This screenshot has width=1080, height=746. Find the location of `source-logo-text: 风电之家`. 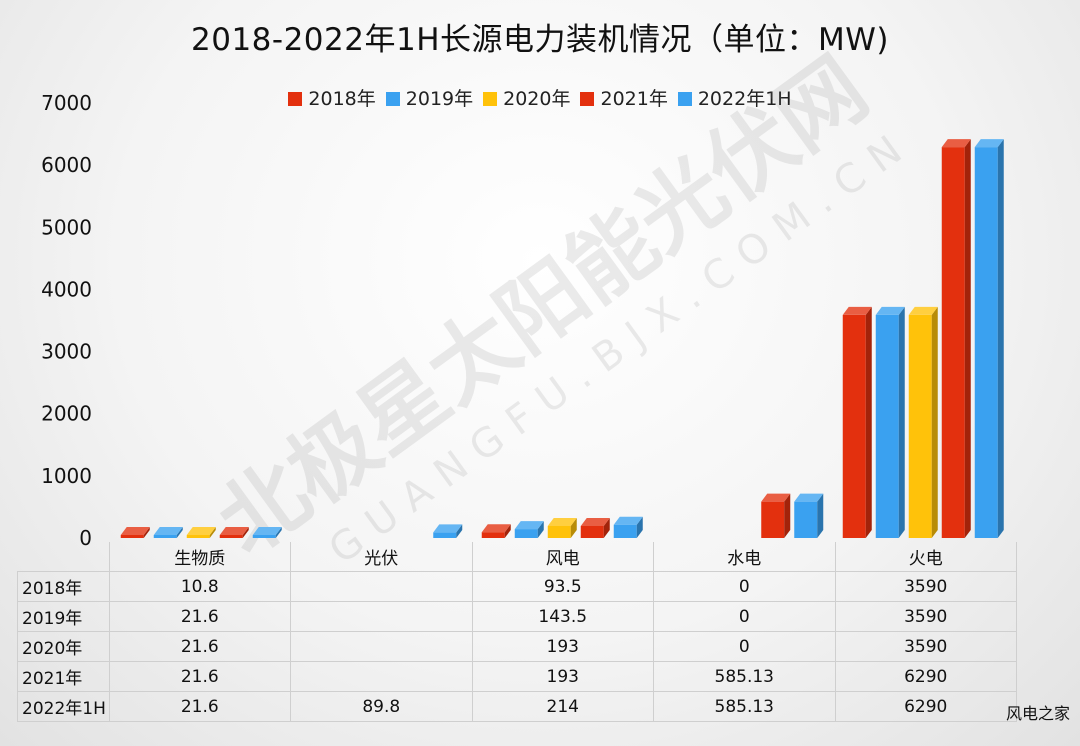

source-logo-text: 风电之家 is located at coordinates (1037, 713).